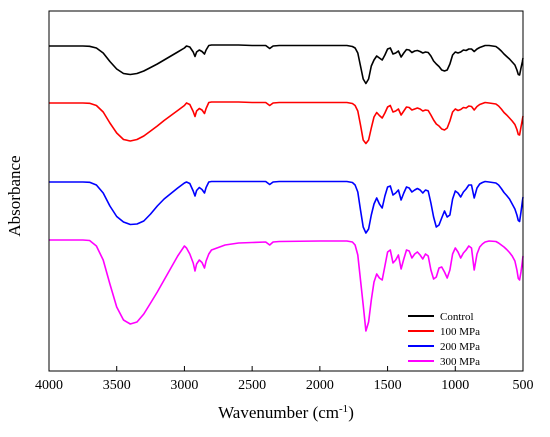 The width and height of the screenshot is (550, 437). I want to click on x-tick-label: 3000, so click(184, 385).